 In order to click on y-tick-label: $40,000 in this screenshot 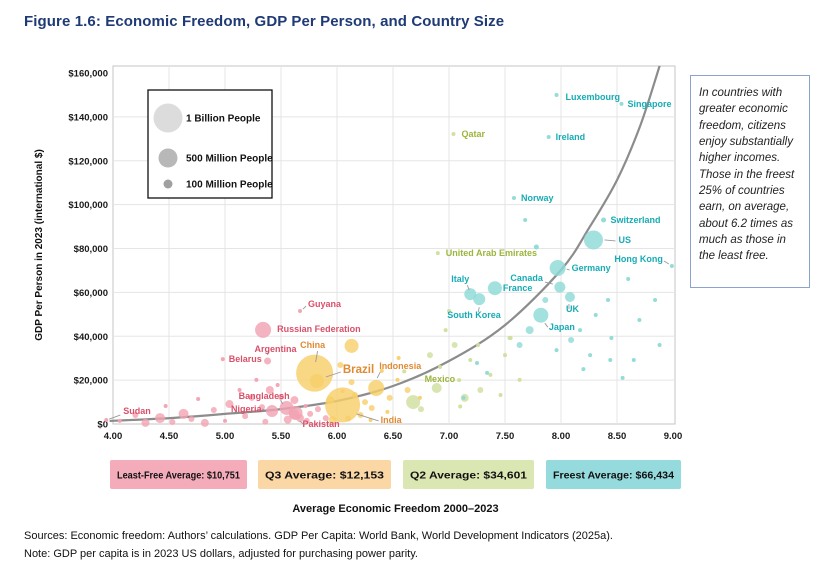, I will do `click(91, 337)`.